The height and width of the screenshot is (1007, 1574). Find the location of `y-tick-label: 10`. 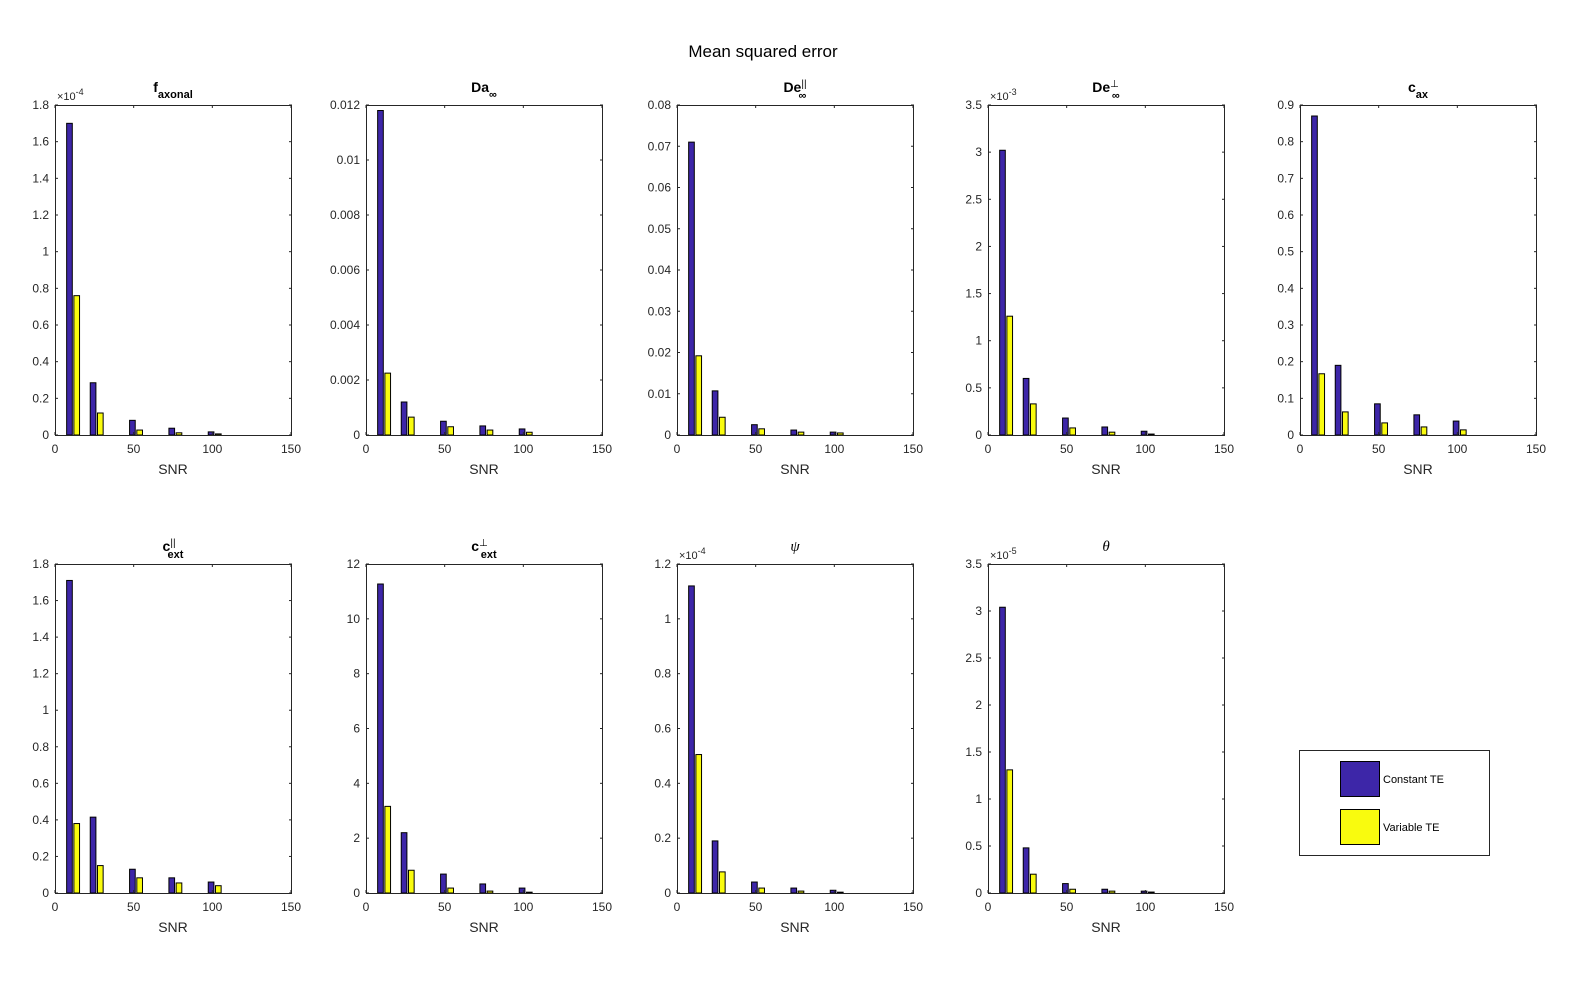

y-tick-label: 10 is located at coordinates (354, 619).